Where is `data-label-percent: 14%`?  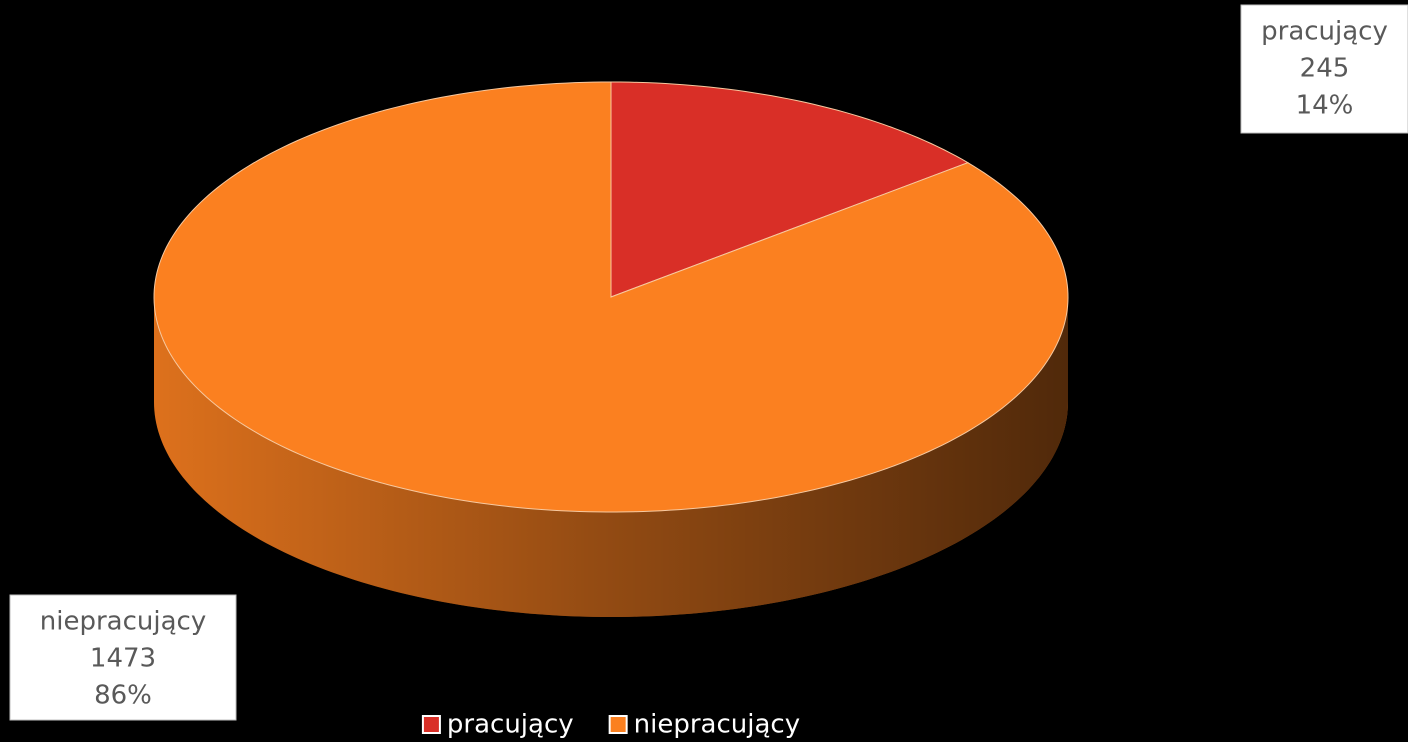 data-label-percent: 14% is located at coordinates (1325, 106).